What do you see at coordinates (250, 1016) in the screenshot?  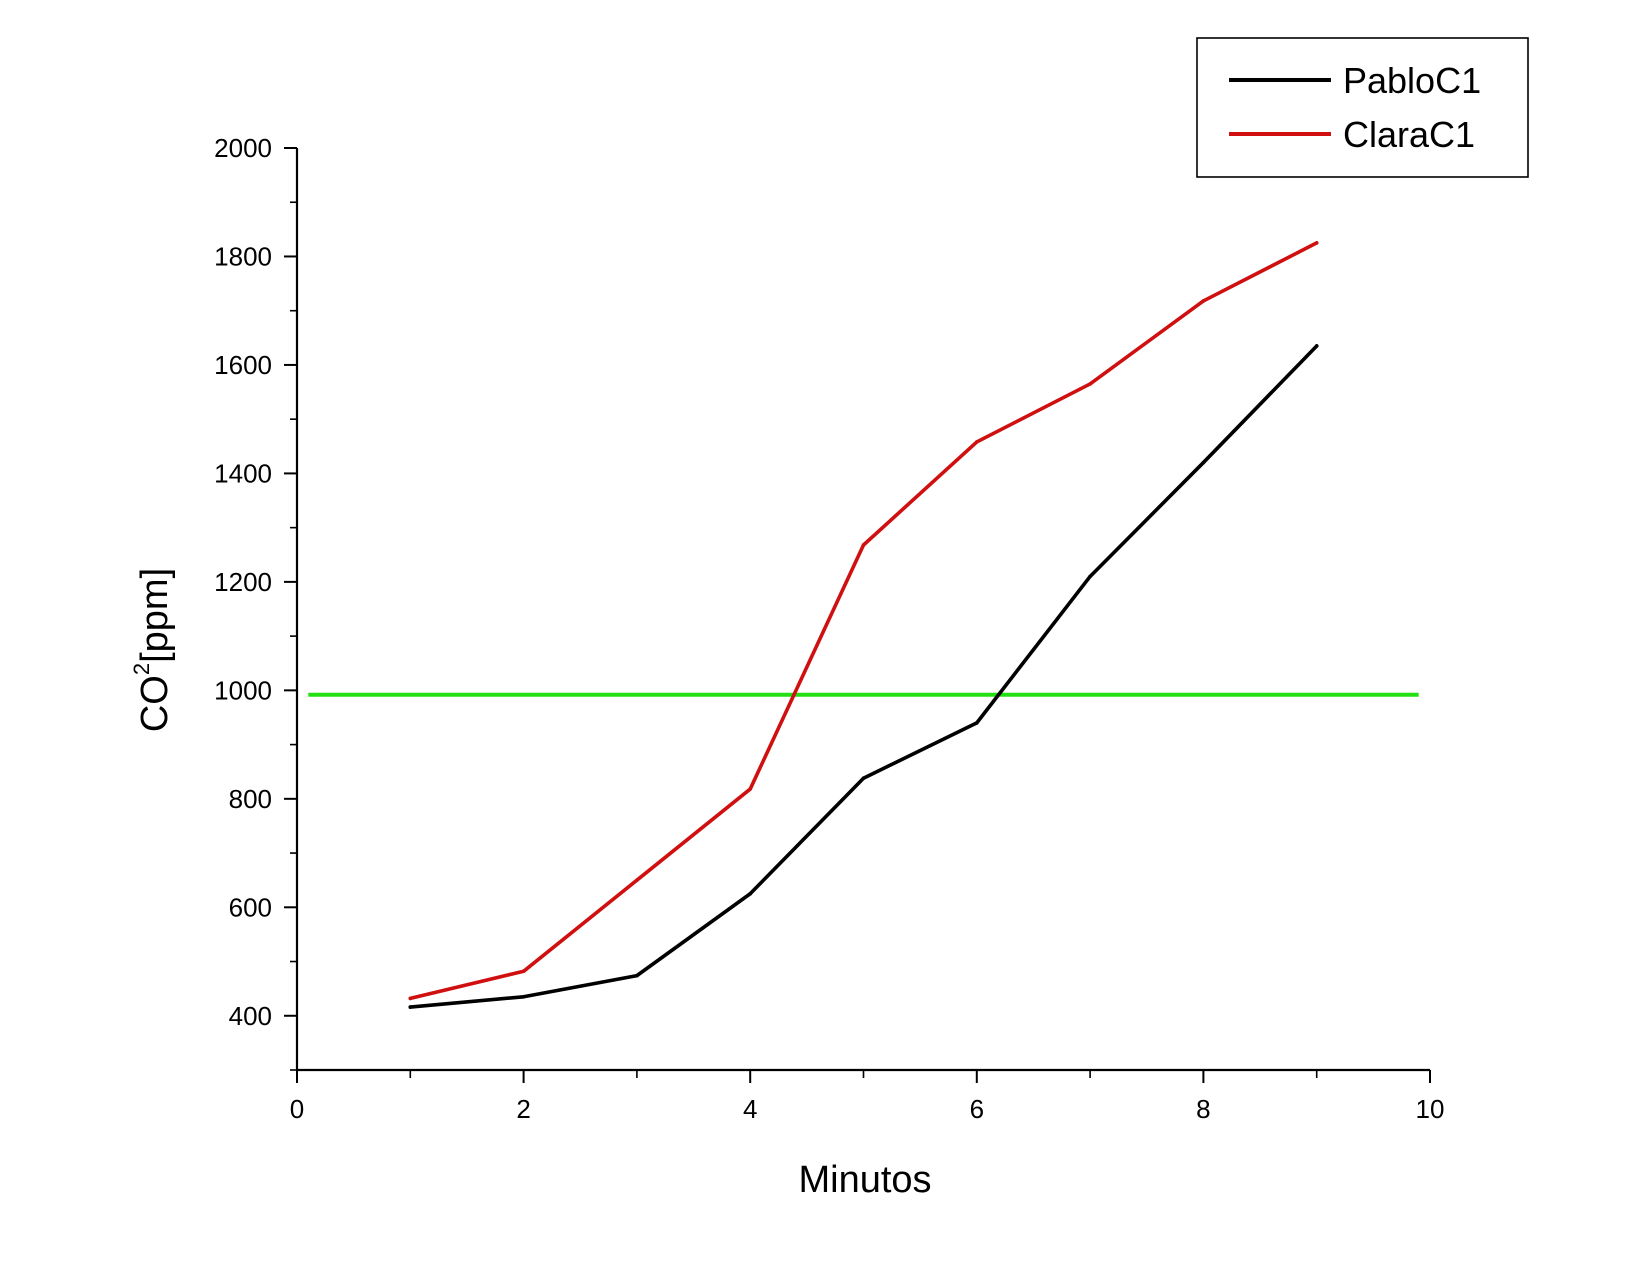 I see `y-tick-label: 400` at bounding box center [250, 1016].